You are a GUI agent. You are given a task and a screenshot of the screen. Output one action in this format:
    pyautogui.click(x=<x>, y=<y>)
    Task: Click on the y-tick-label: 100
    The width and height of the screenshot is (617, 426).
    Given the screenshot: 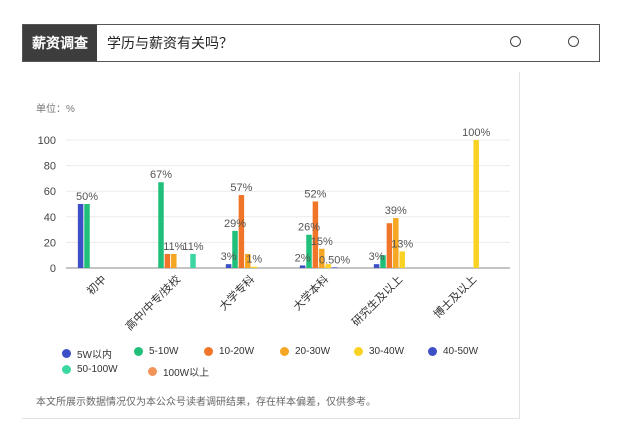 What is the action you would take?
    pyautogui.click(x=47, y=141)
    